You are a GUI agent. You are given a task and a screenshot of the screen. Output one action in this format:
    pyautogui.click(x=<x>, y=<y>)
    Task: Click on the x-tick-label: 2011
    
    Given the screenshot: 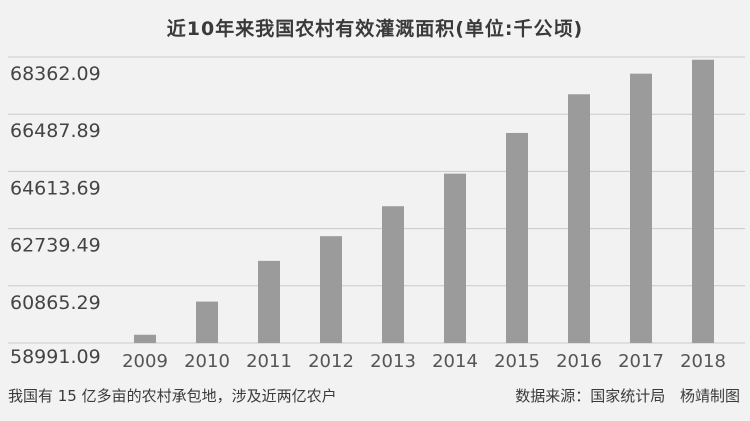 What is the action you would take?
    pyautogui.click(x=269, y=361)
    